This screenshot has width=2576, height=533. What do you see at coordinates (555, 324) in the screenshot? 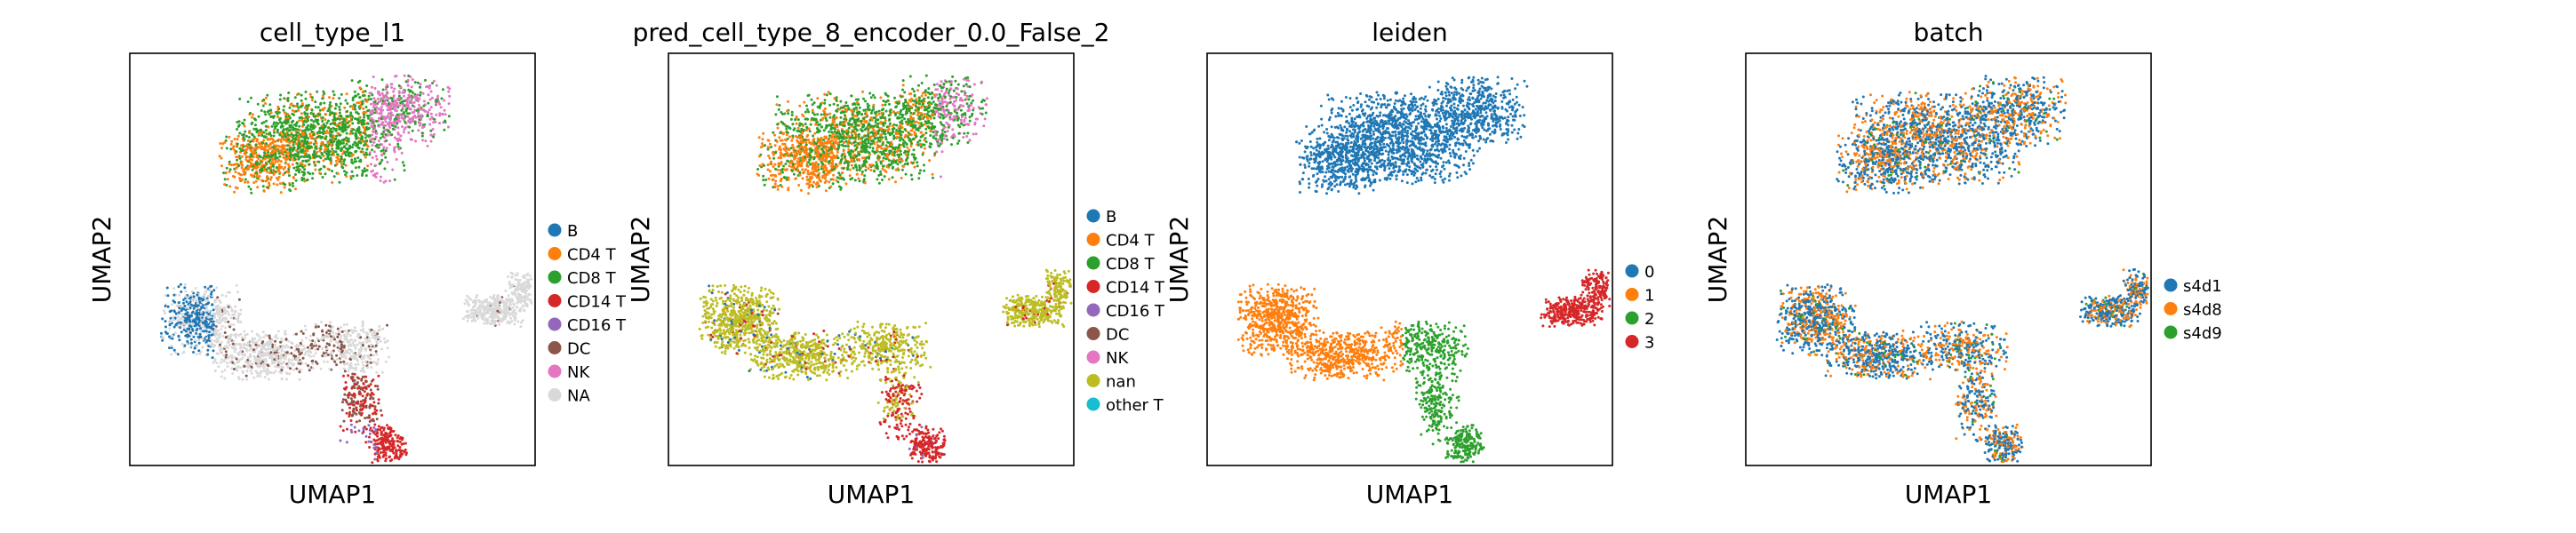
I see `legend-marker` at bounding box center [555, 324].